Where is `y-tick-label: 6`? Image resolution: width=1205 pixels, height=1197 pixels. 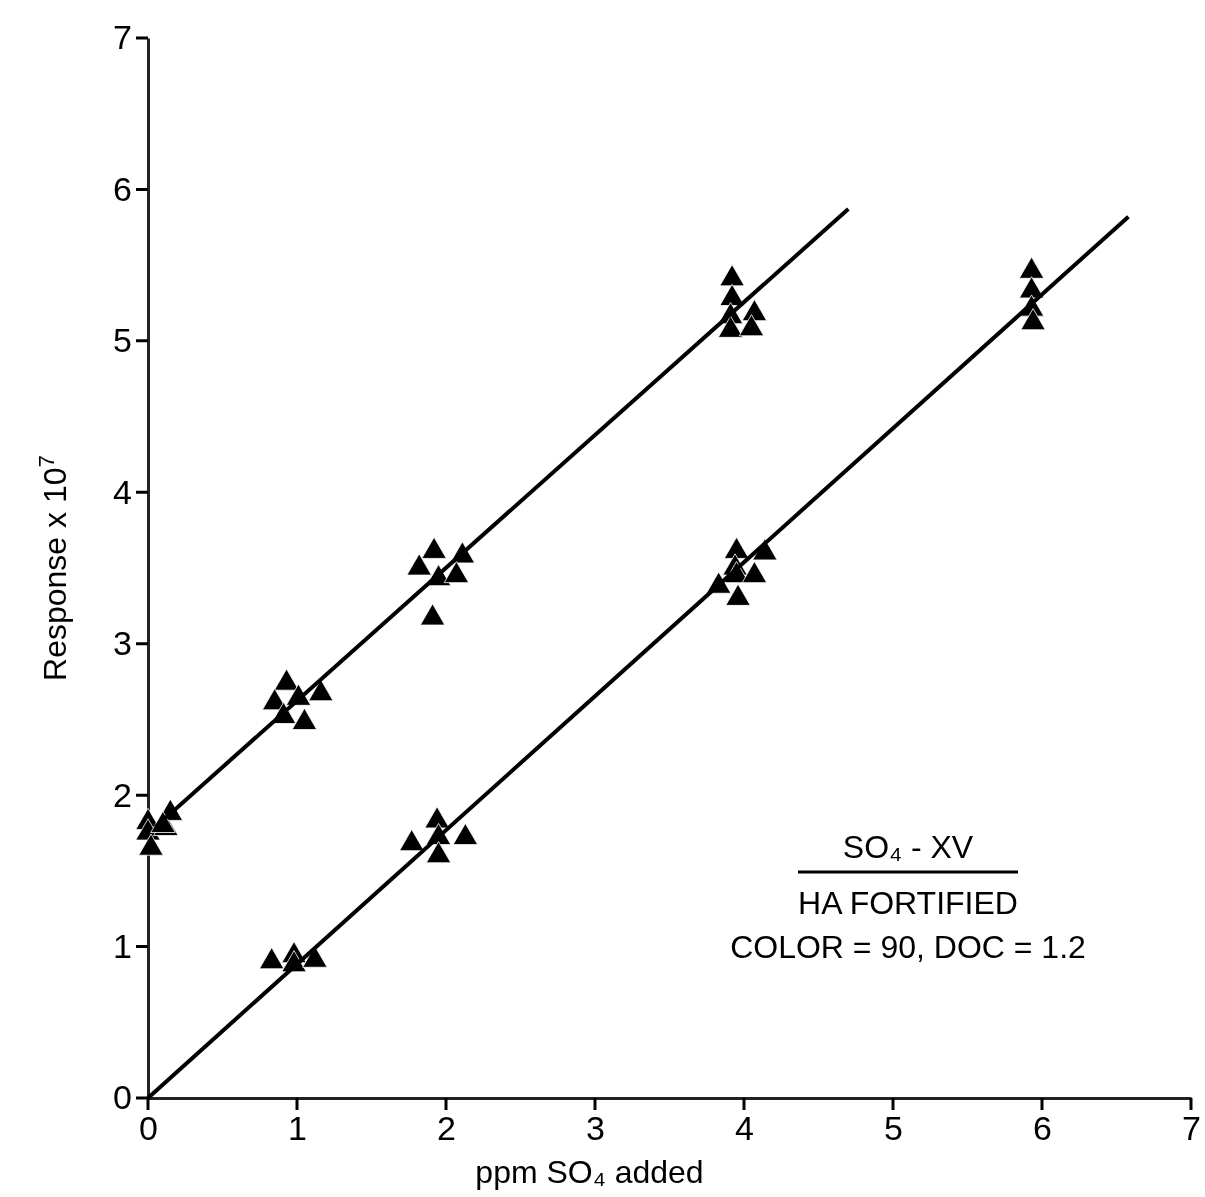 y-tick-label: 6 is located at coordinates (122, 188).